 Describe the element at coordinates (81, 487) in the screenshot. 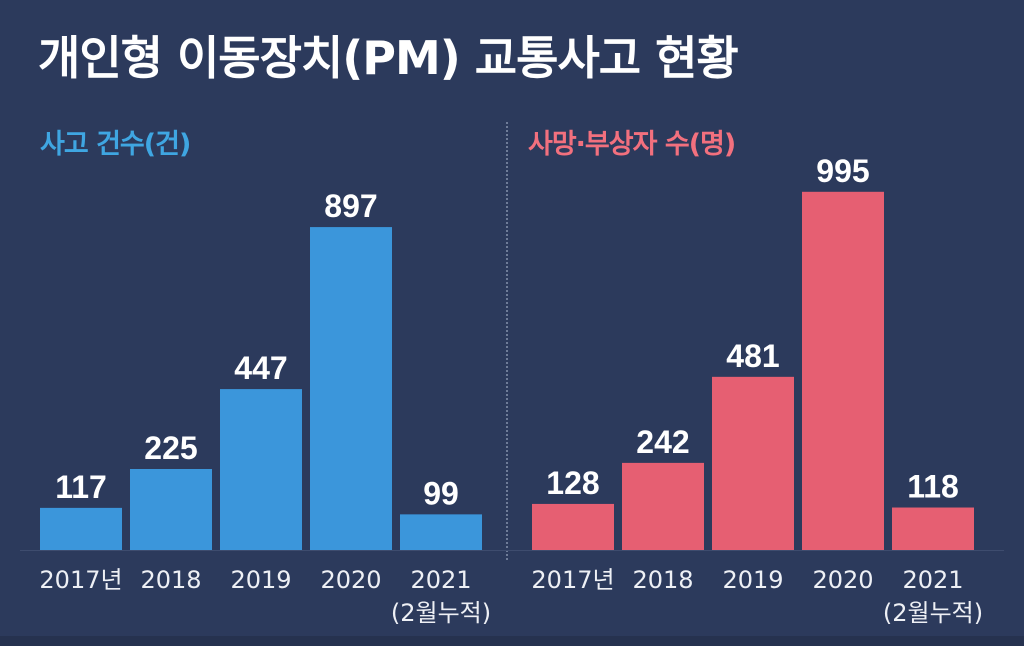

I see `accidents-value-label-0: 117` at that location.